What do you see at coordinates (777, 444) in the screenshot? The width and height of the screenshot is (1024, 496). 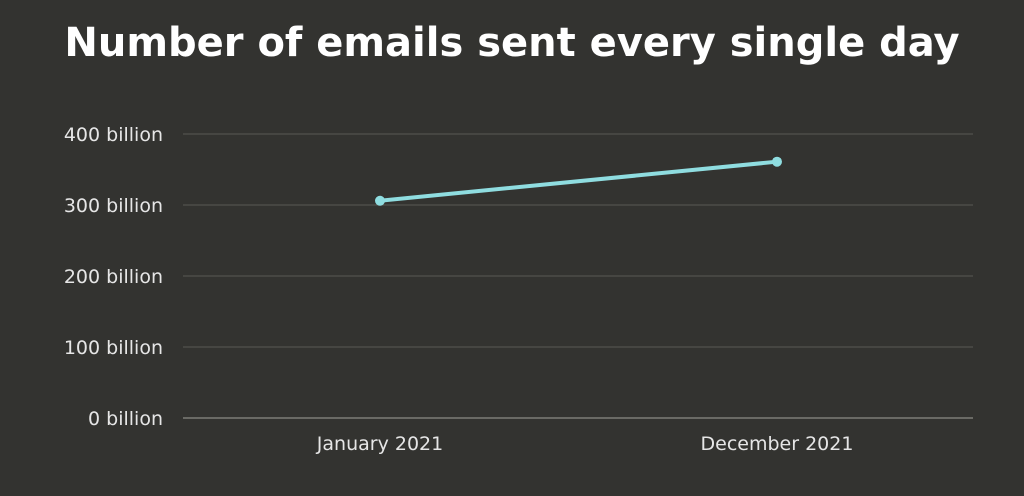 I see `x-tick-label: December 2021` at bounding box center [777, 444].